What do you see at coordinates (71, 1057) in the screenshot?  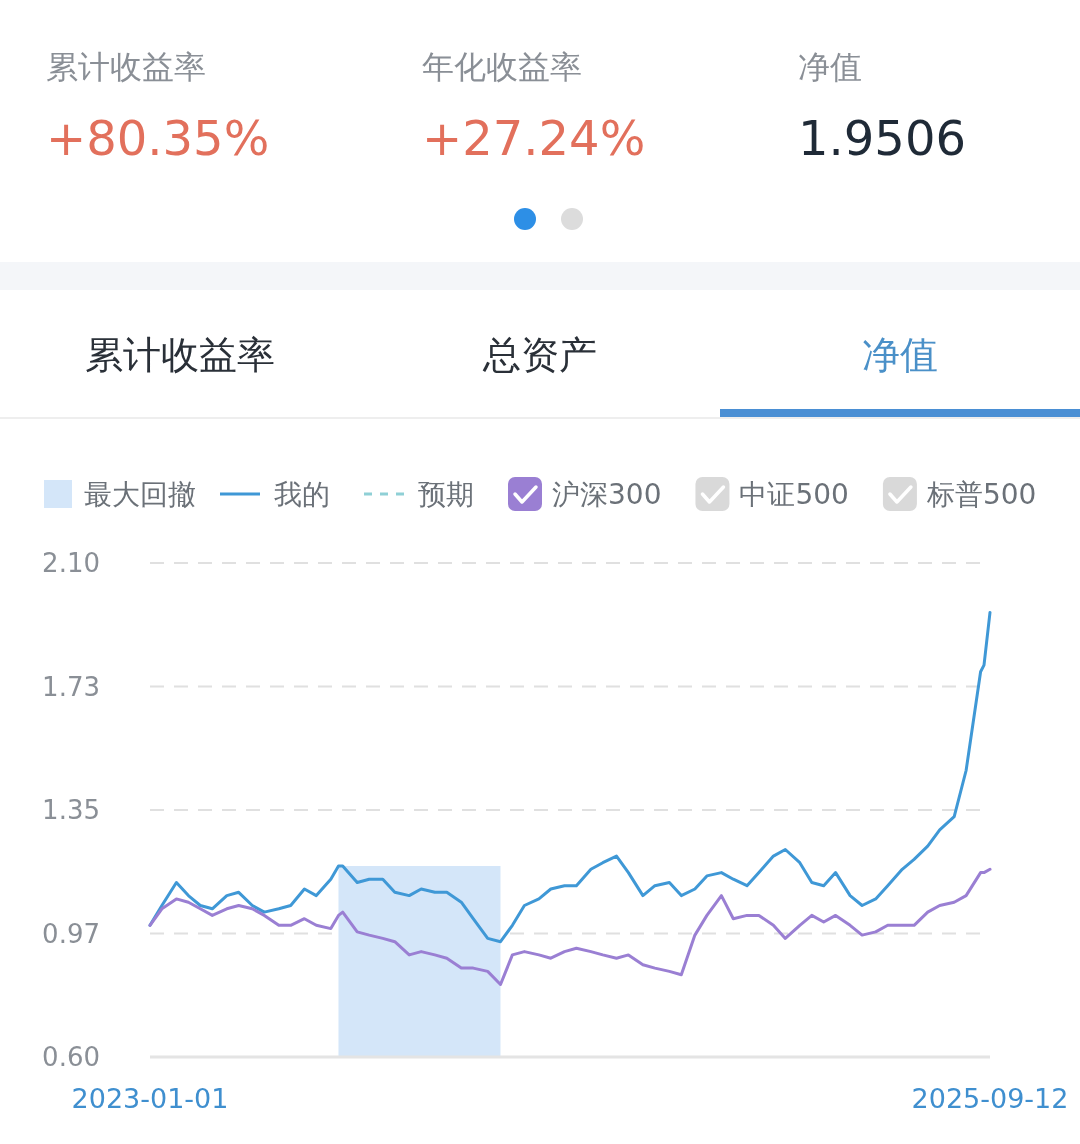 I see `y-tick-label: 0.60` at bounding box center [71, 1057].